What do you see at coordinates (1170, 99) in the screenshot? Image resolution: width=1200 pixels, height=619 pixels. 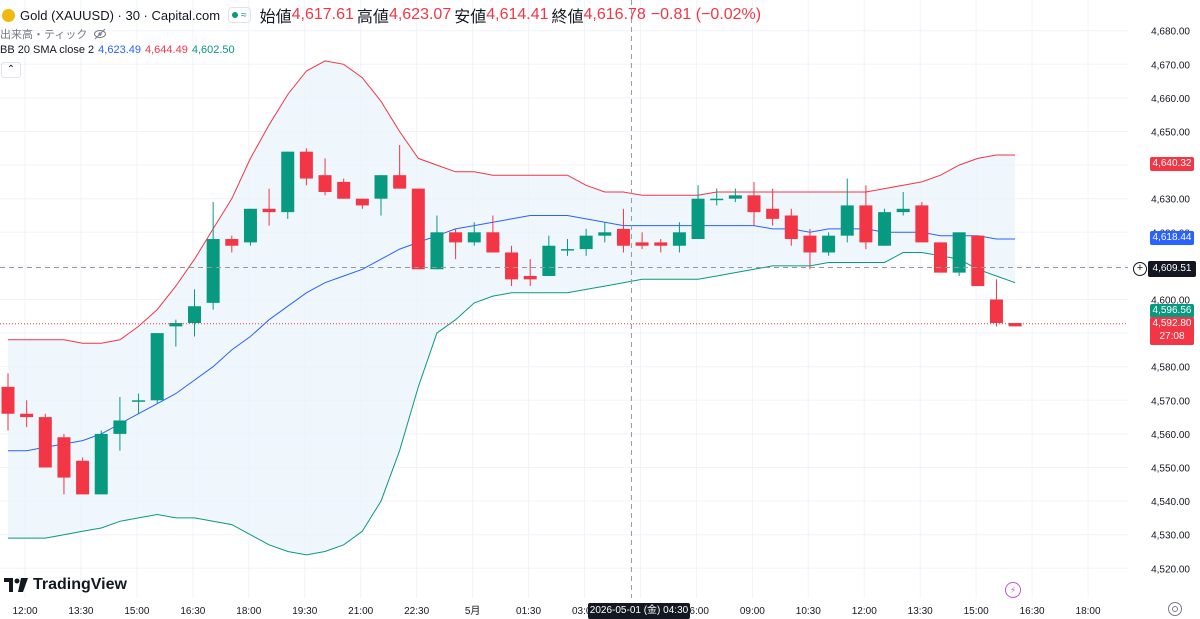 I see `y-tick-label: 4,660.00` at bounding box center [1170, 99].